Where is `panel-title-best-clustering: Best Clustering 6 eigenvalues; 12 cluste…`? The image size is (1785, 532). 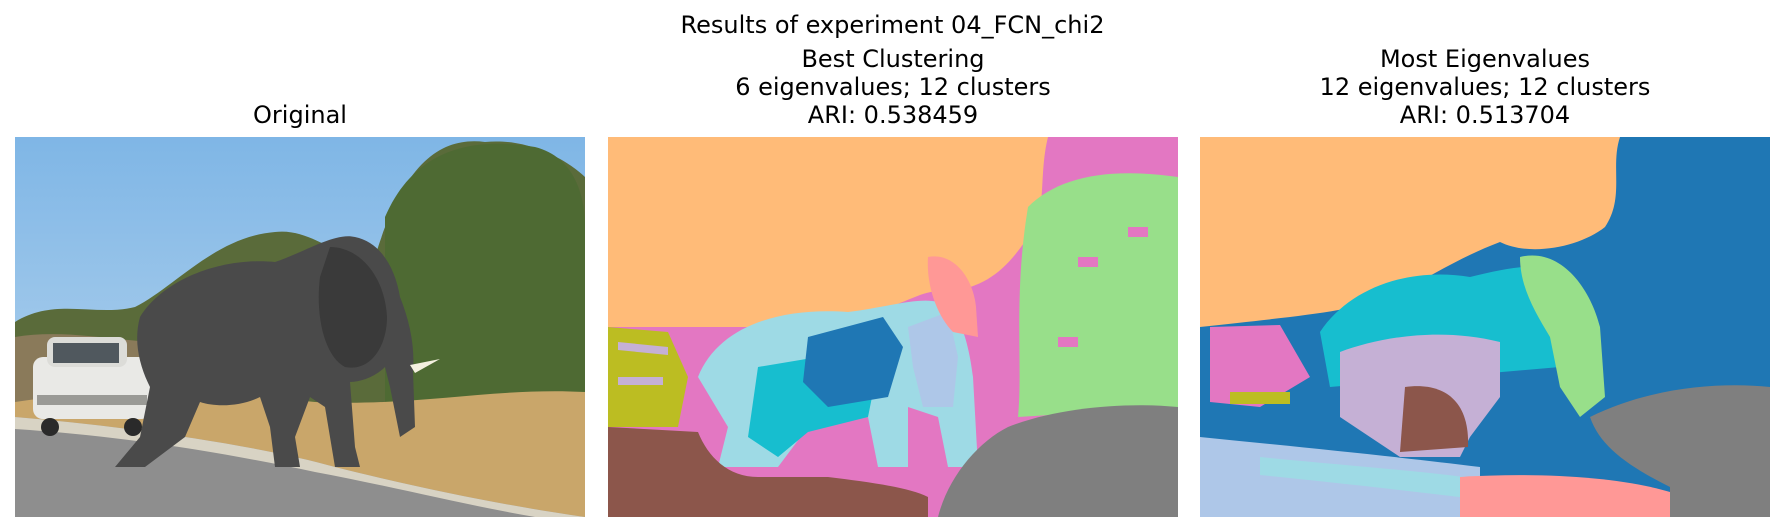
panel-title-best-clustering: Best Clustering 6 eigenvalues; 12 cluste… is located at coordinates (893, 87).